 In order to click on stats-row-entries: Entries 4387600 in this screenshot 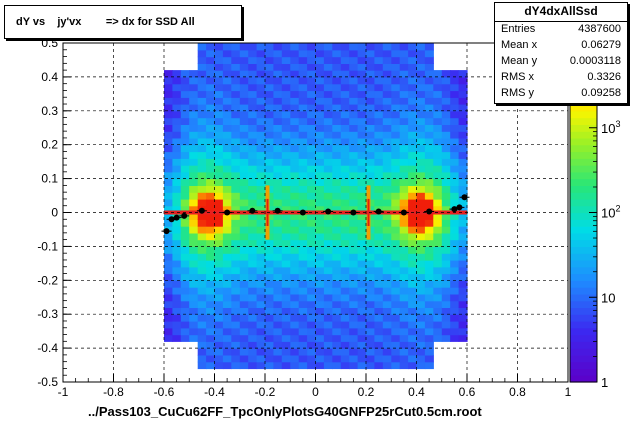, I will do `click(561, 31)`.